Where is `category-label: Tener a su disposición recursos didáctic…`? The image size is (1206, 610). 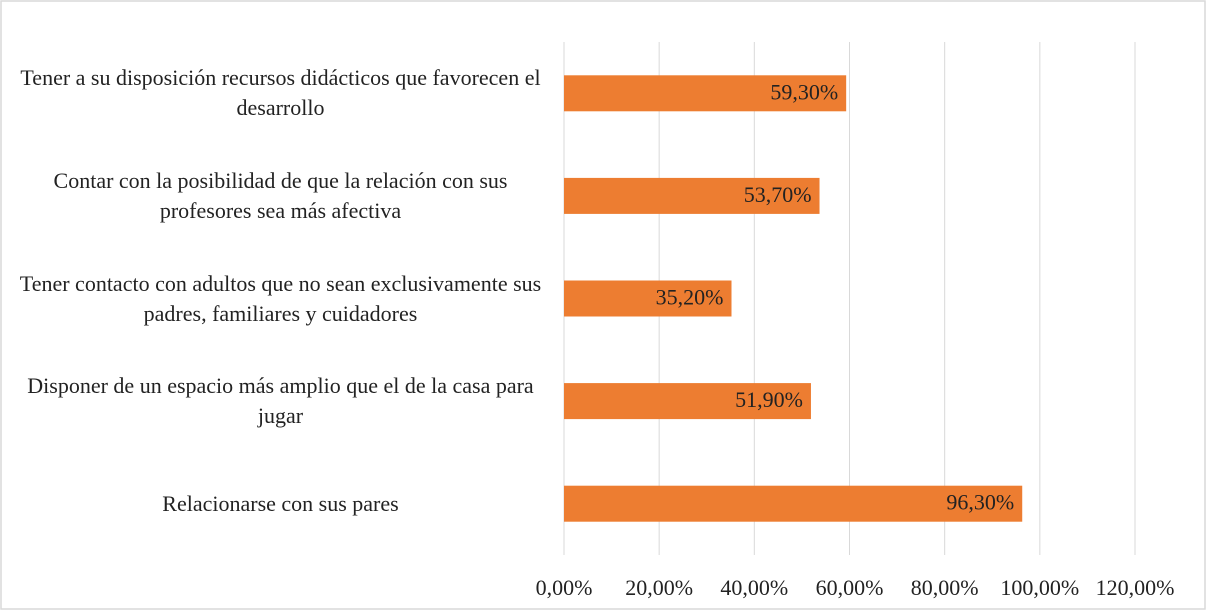 category-label: Tener a su disposición recursos didáctic… is located at coordinates (280, 93).